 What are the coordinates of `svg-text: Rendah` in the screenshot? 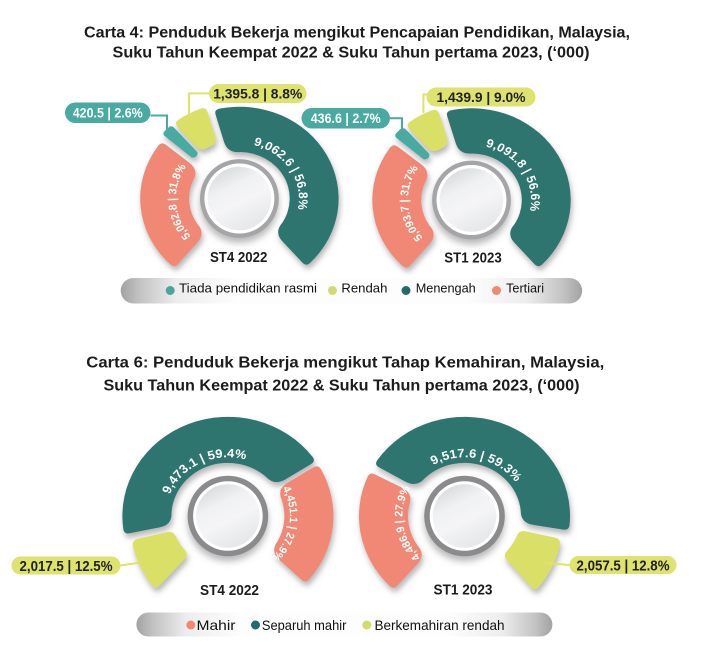 It's located at (364, 287).